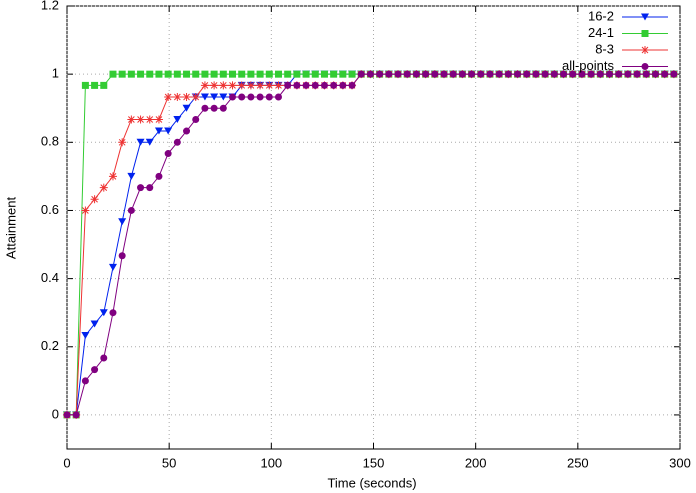  What do you see at coordinates (50, 277) in the screenshot?
I see `y-tick-label: 0.4` at bounding box center [50, 277].